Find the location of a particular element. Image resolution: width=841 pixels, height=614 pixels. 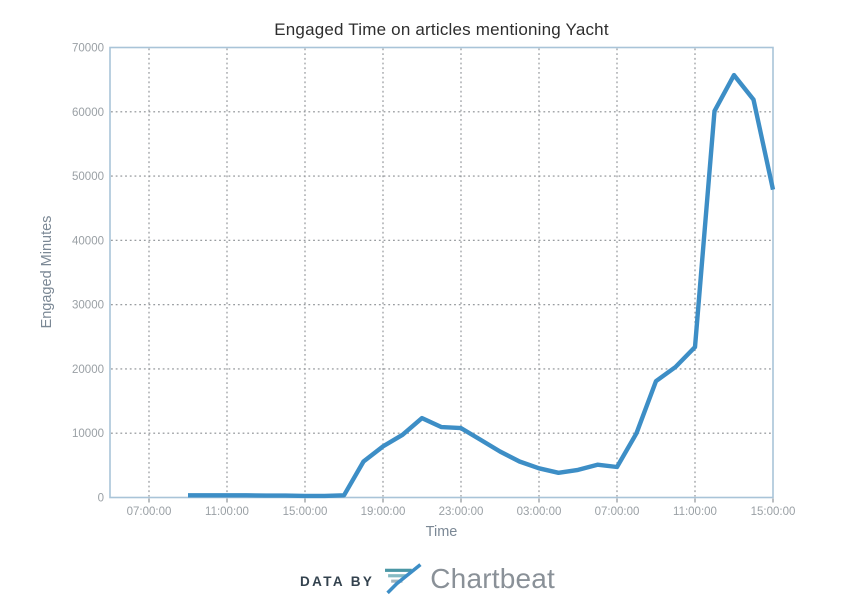

data-by-label: DATA BY is located at coordinates (337, 581).